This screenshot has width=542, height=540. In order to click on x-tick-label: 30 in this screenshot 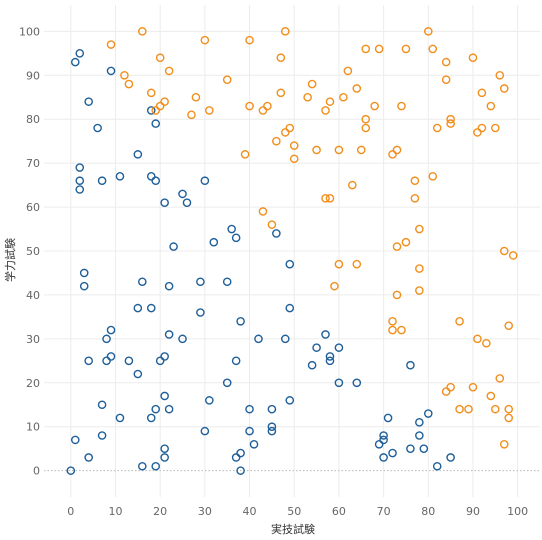, I will do `click(205, 511)`.